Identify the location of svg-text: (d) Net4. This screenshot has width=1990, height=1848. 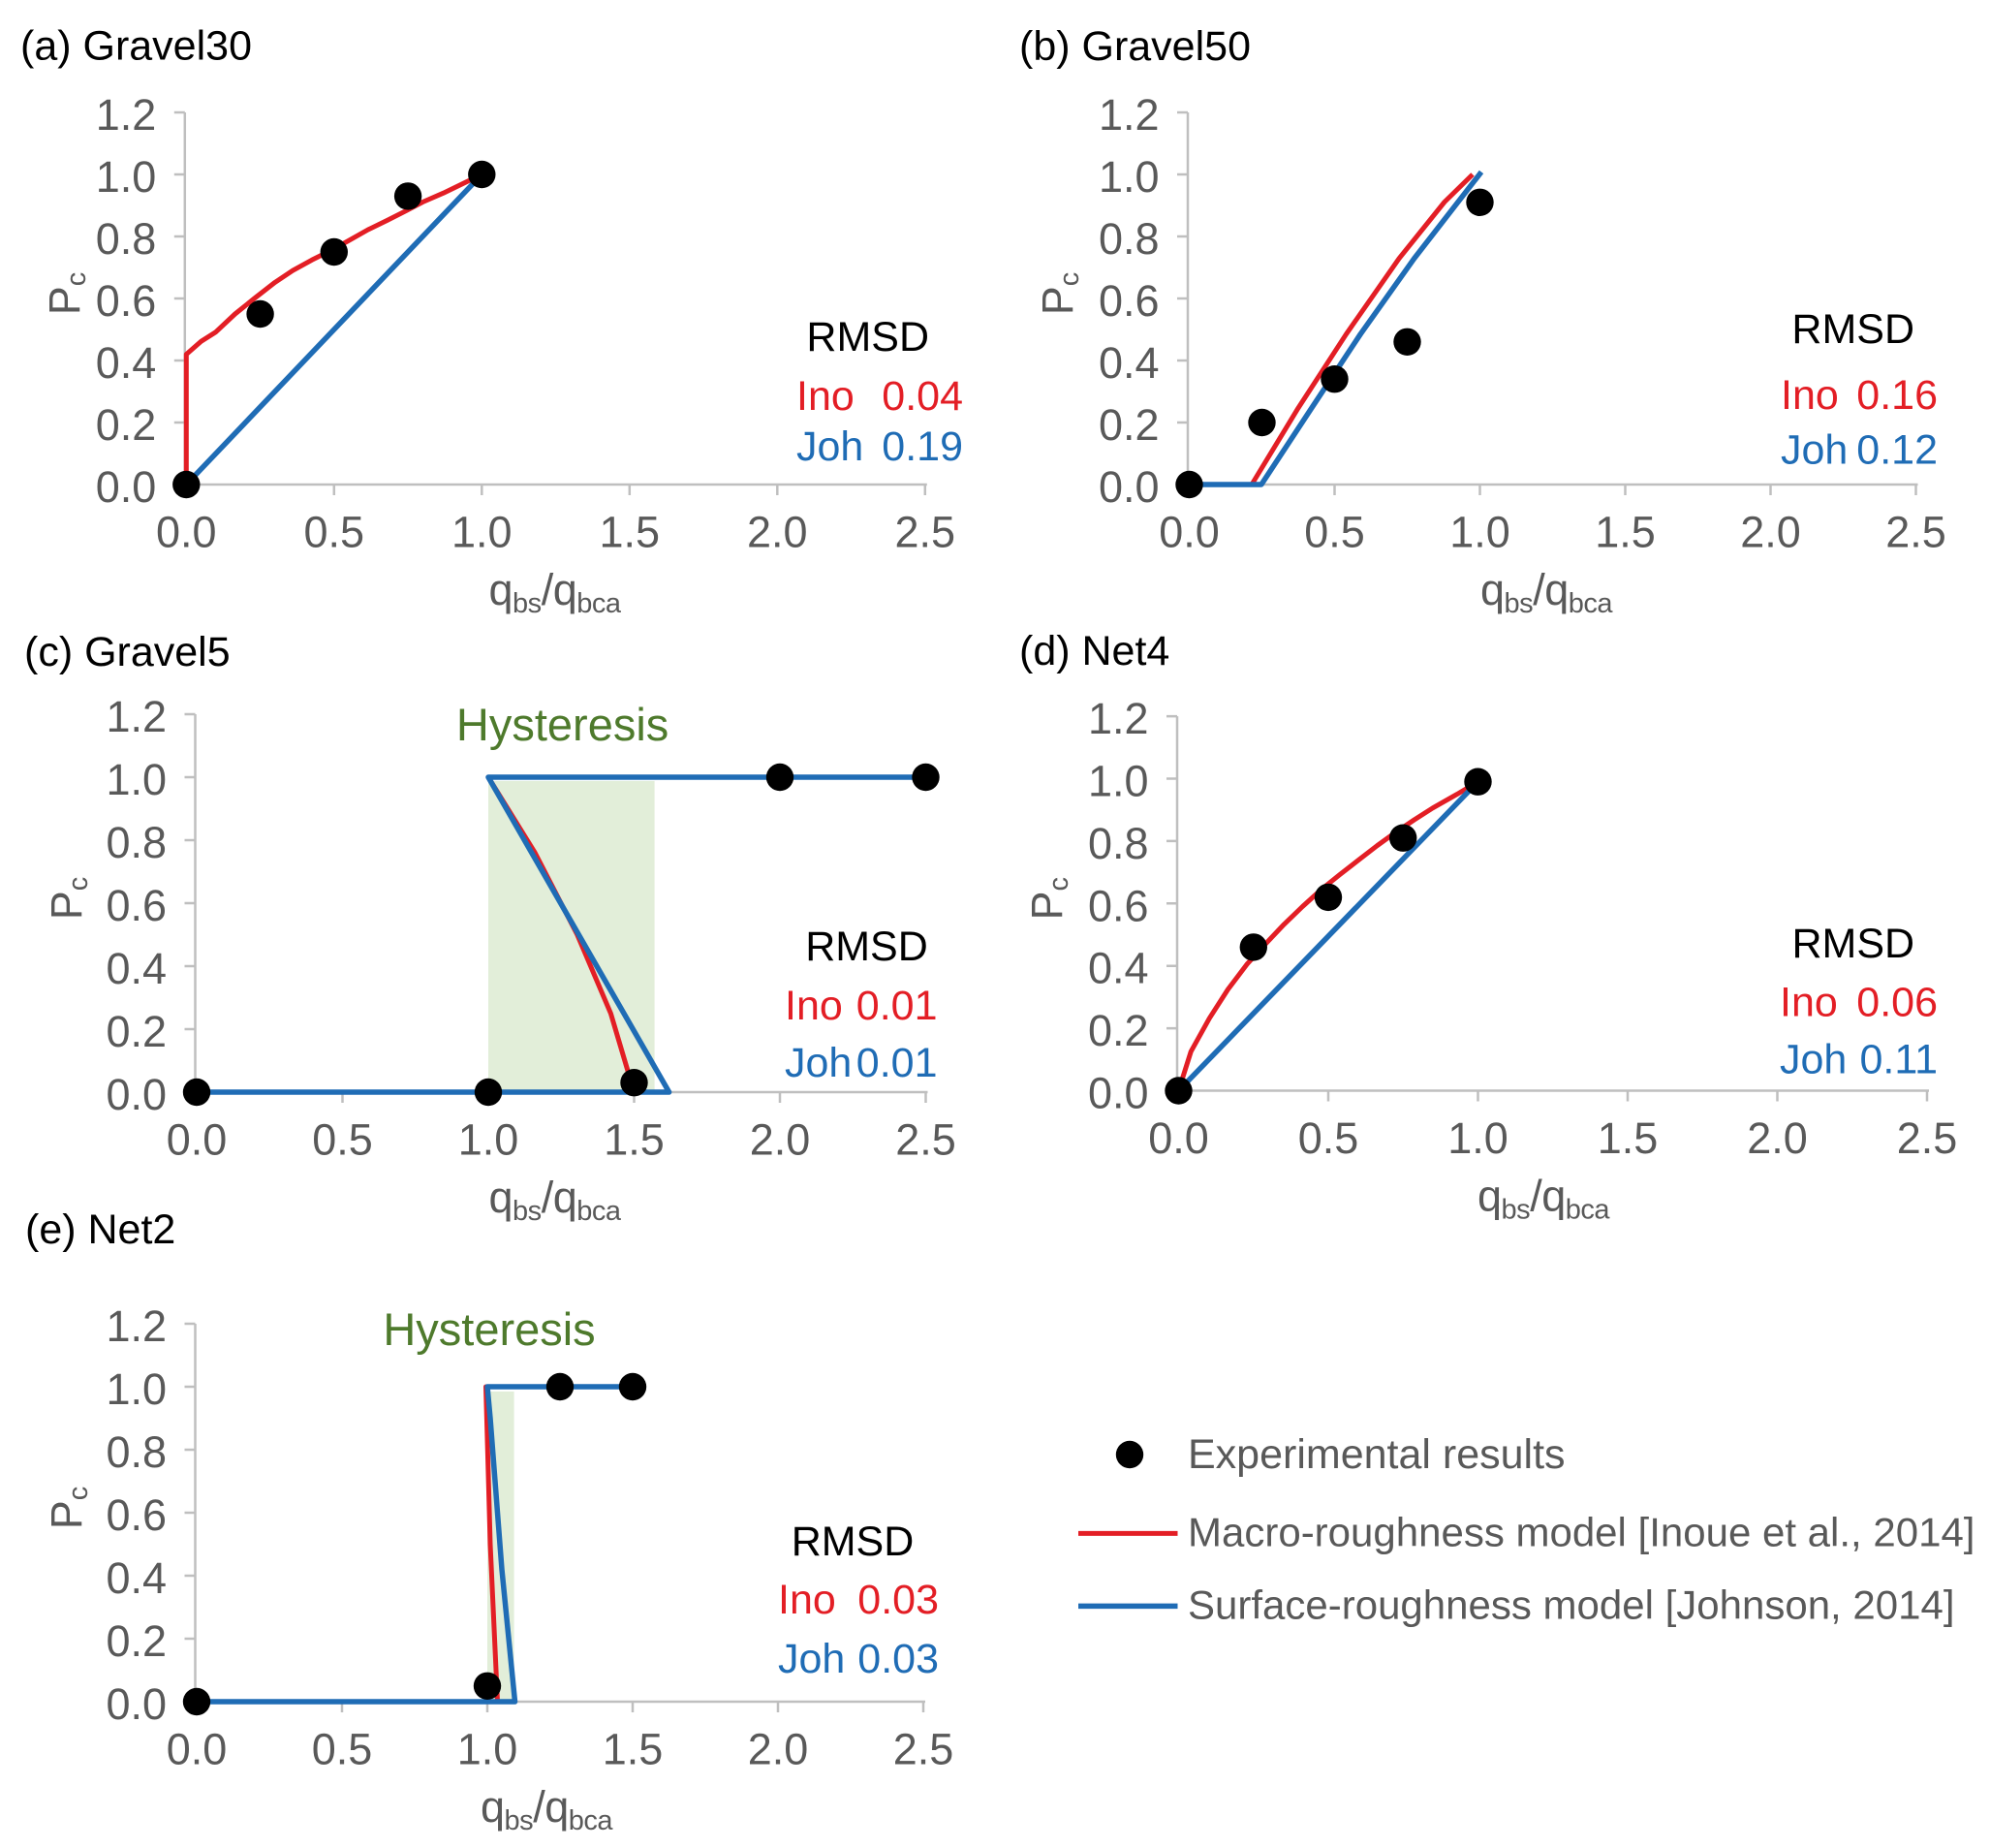
(1094, 651).